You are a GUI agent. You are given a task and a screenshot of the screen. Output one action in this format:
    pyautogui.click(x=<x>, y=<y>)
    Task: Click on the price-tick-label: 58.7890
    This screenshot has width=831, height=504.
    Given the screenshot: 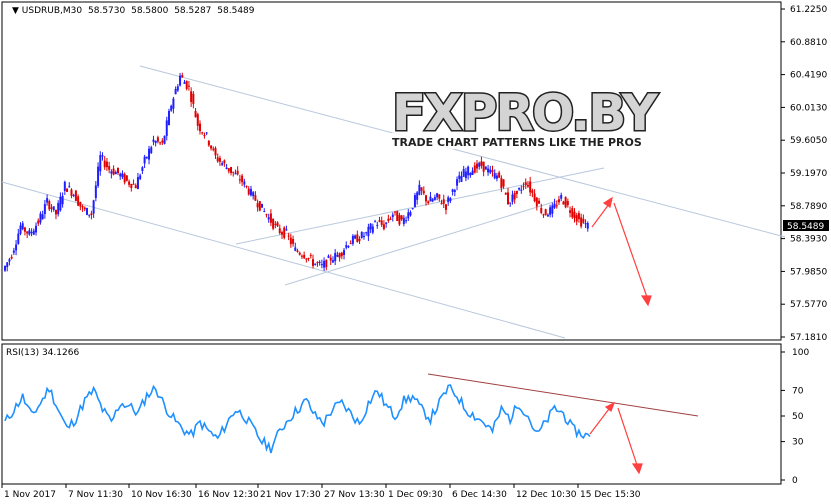 What is the action you would take?
    pyautogui.click(x=808, y=207)
    